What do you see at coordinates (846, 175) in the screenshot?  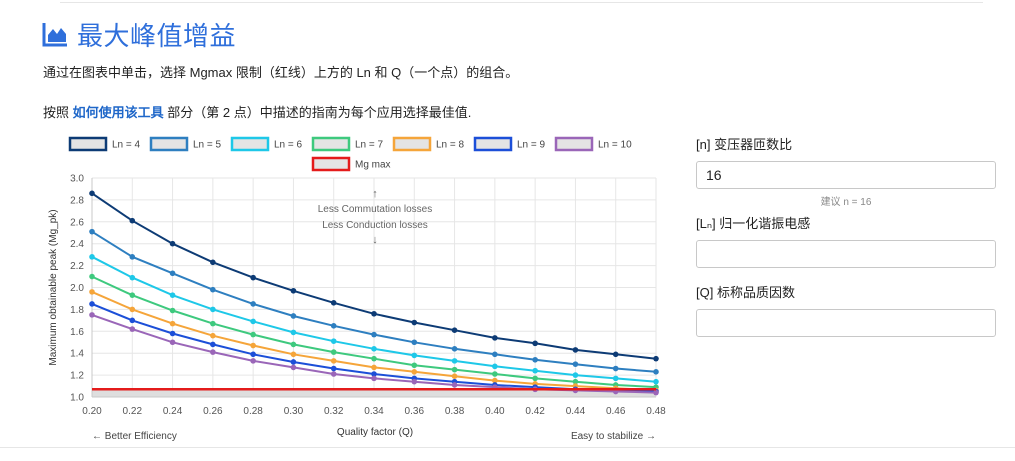 I see `turns-ratio-input` at bounding box center [846, 175].